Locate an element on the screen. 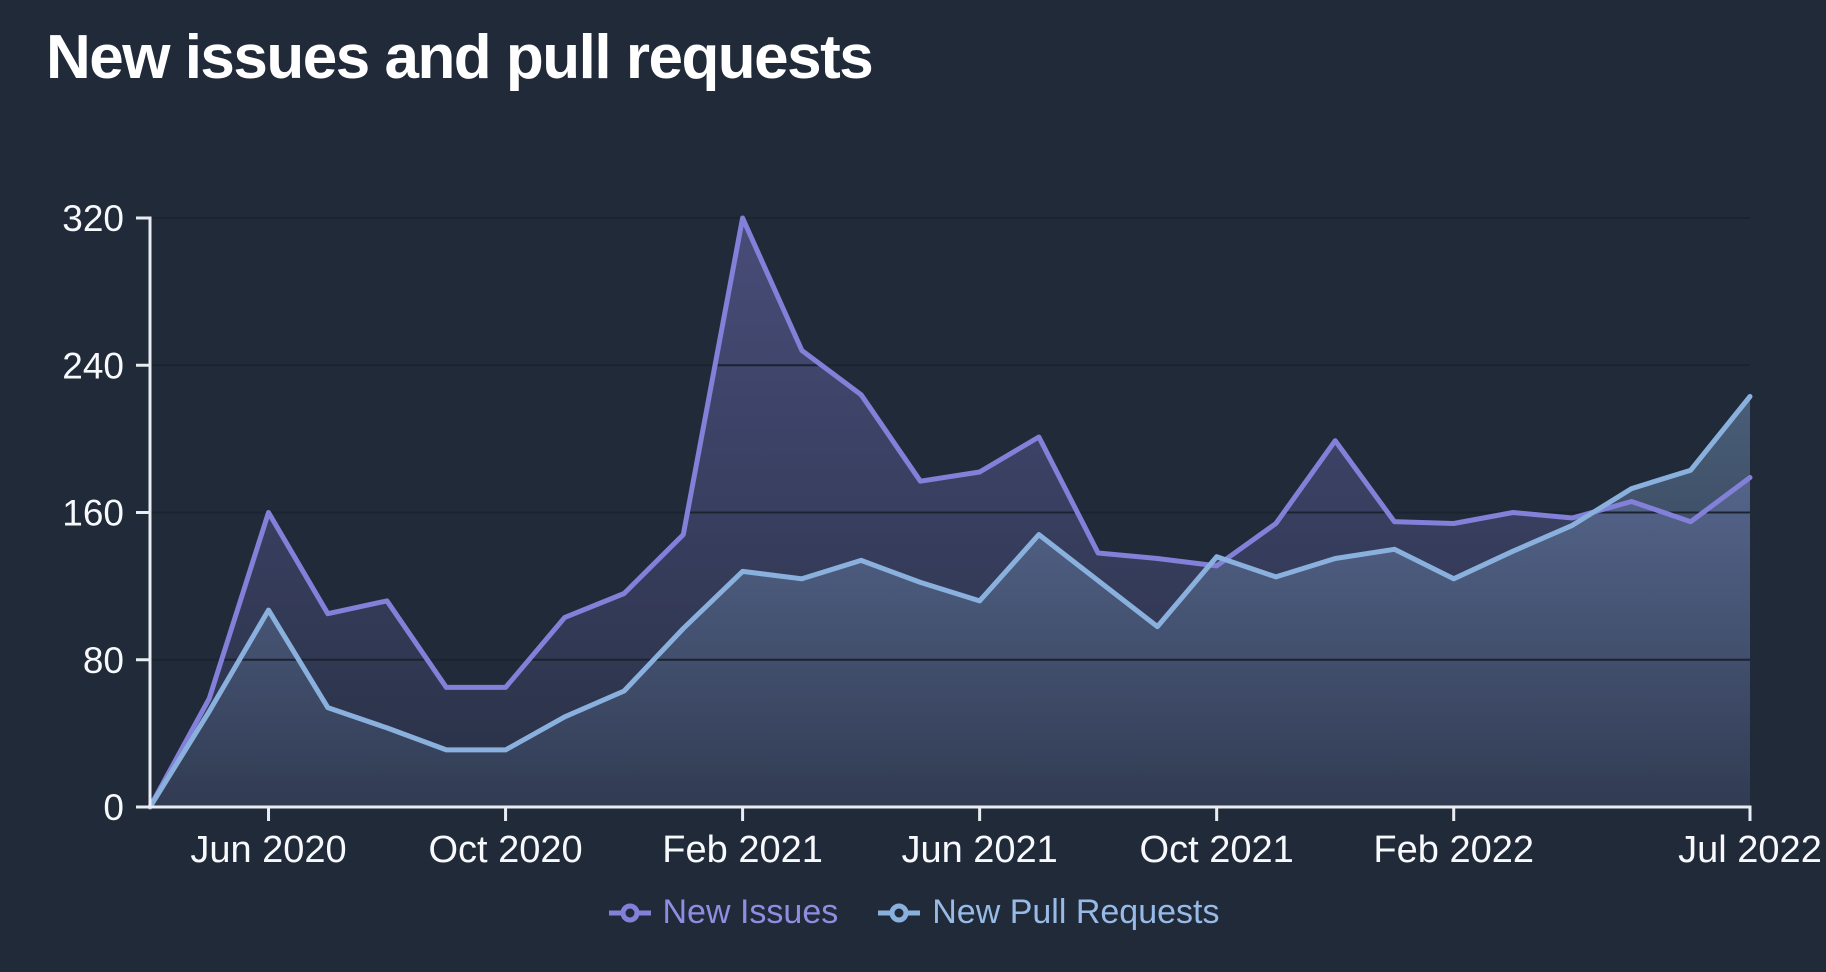 The height and width of the screenshot is (972, 1826). y-axis-label-320: 320 is located at coordinates (93, 218).